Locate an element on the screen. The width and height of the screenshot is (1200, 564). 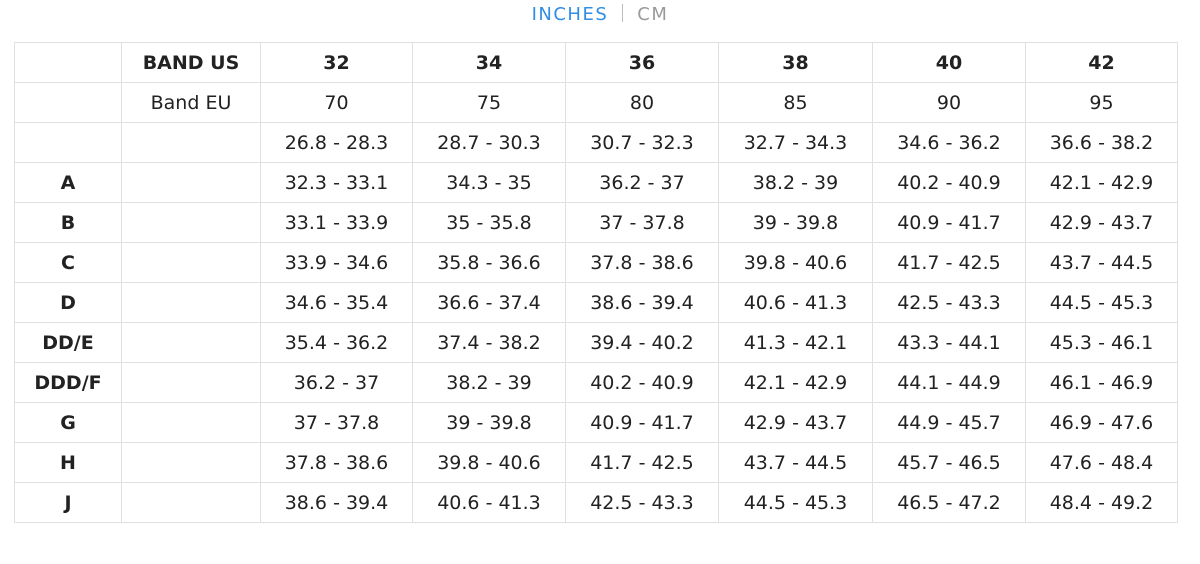
table-cell: 44.9 - 45.7 is located at coordinates (949, 422).